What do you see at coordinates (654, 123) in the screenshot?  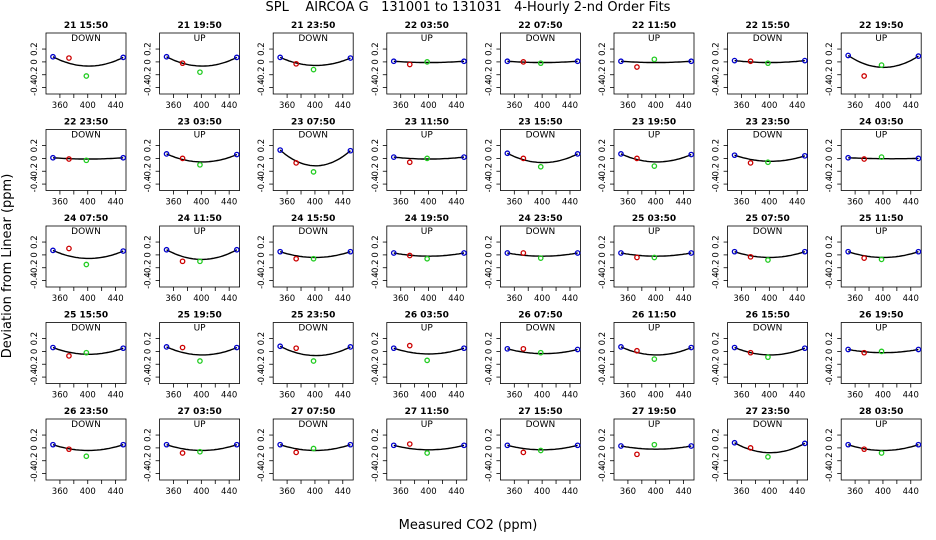 I see `panel-title: 23 19:50` at bounding box center [654, 123].